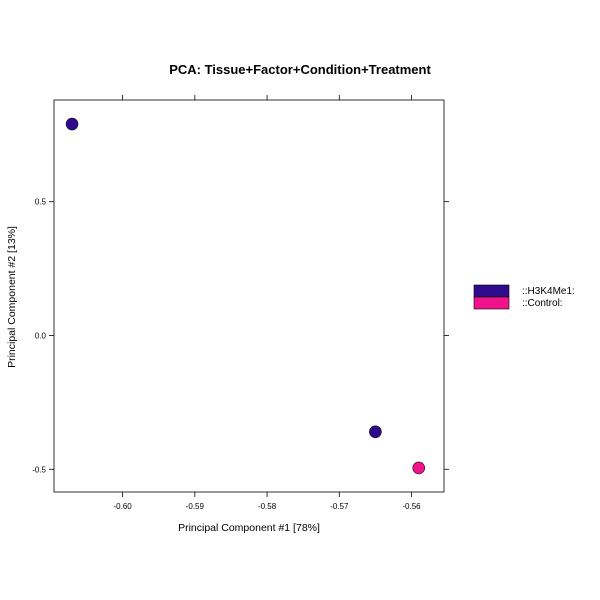 This screenshot has height=600, width=600. Describe the element at coordinates (267, 506) in the screenshot. I see `x-tick-label: -0.58` at that location.